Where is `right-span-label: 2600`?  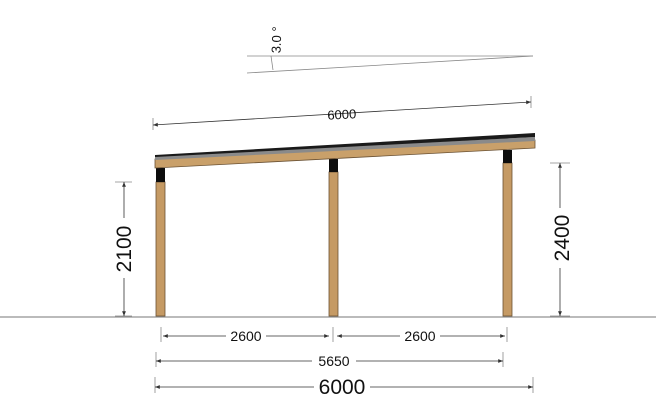
right-span-label: 2600 is located at coordinates (419, 336).